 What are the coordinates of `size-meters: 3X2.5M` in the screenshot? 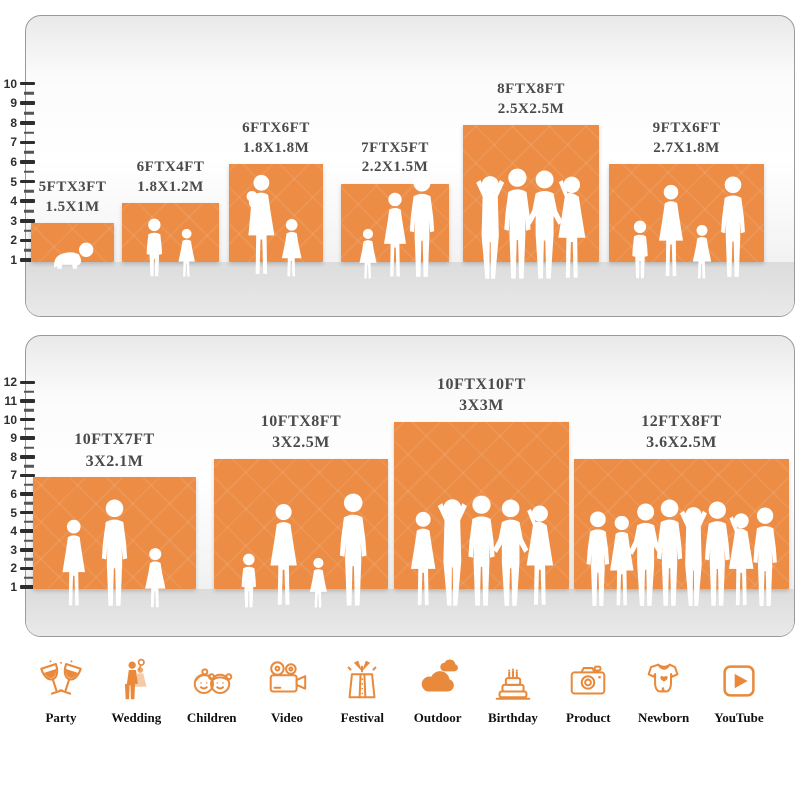 It's located at (301, 442).